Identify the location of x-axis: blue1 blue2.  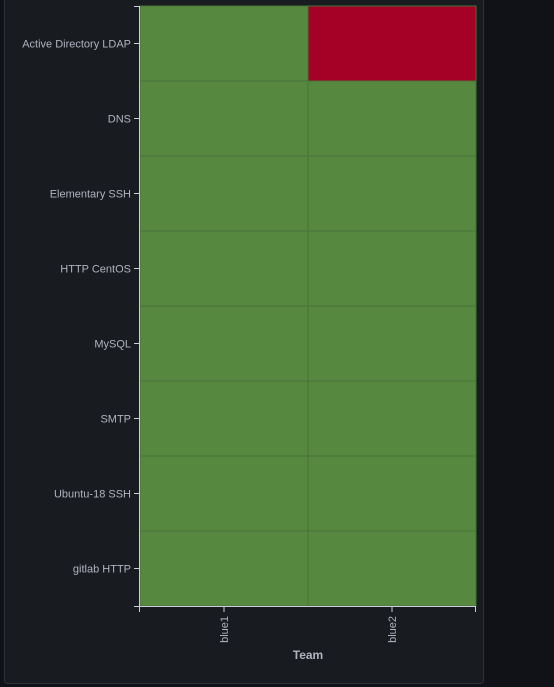
(305, 624).